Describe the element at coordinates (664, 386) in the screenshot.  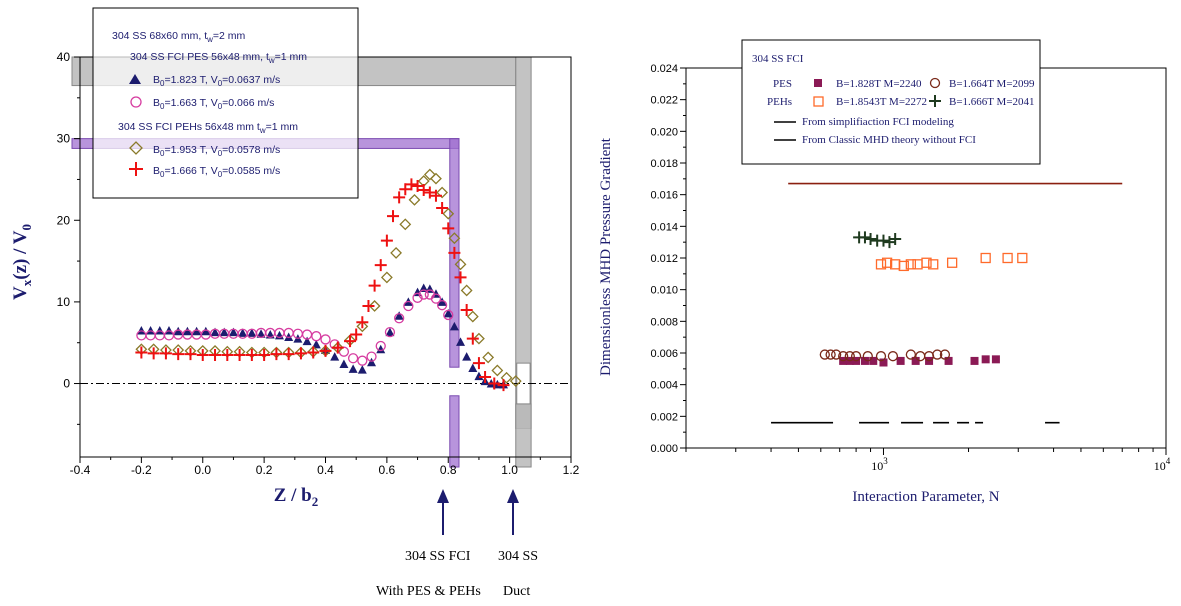
I see `right-y-tick-label: 0.004` at that location.